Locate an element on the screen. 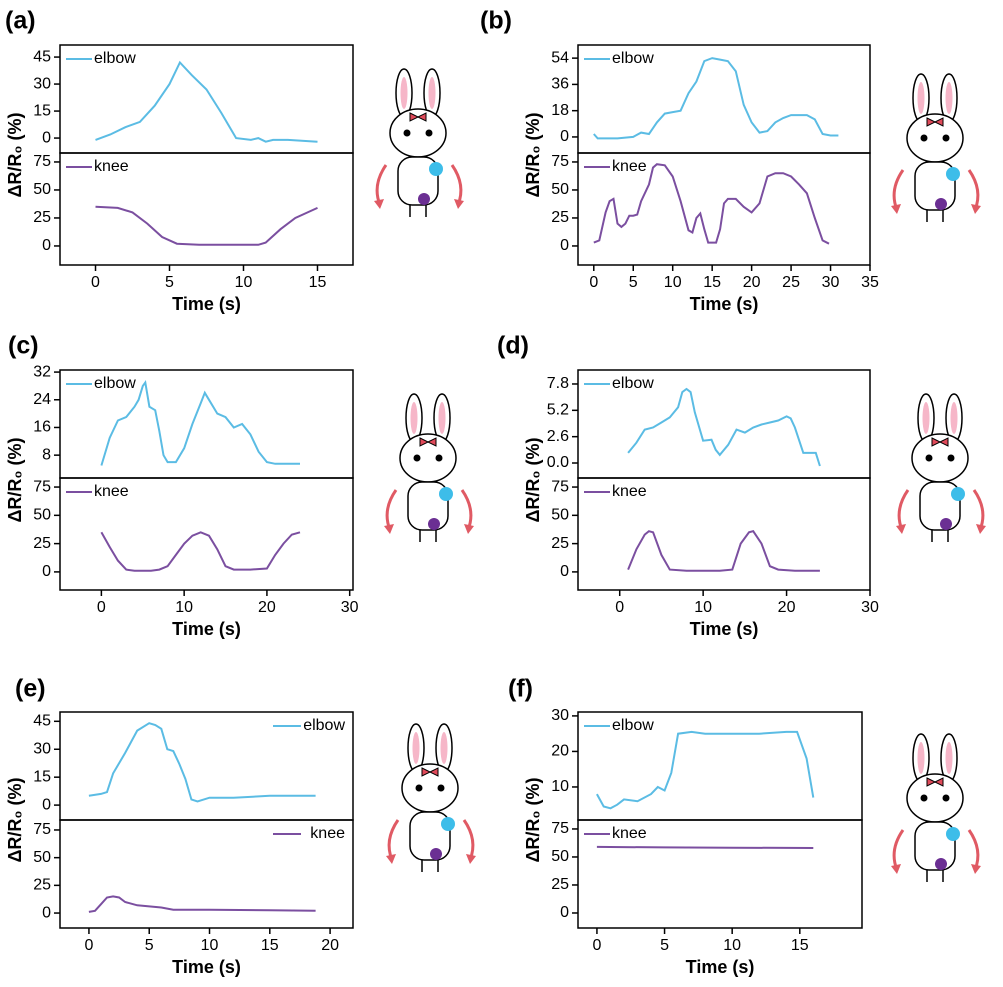 This screenshot has height=987, width=1003. y-tick-label: 5.2 is located at coordinates (558, 410).